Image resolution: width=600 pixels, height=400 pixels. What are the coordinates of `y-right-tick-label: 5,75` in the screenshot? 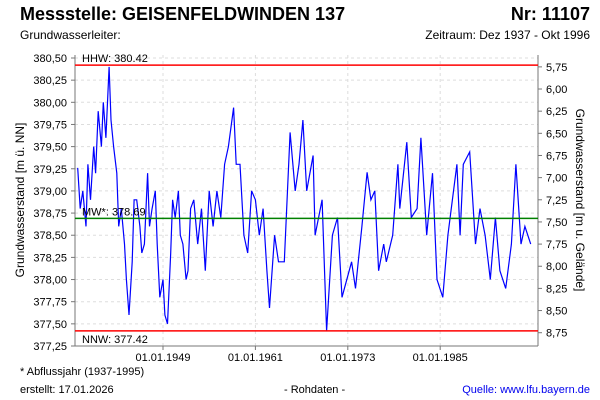 It's located at (556, 68).